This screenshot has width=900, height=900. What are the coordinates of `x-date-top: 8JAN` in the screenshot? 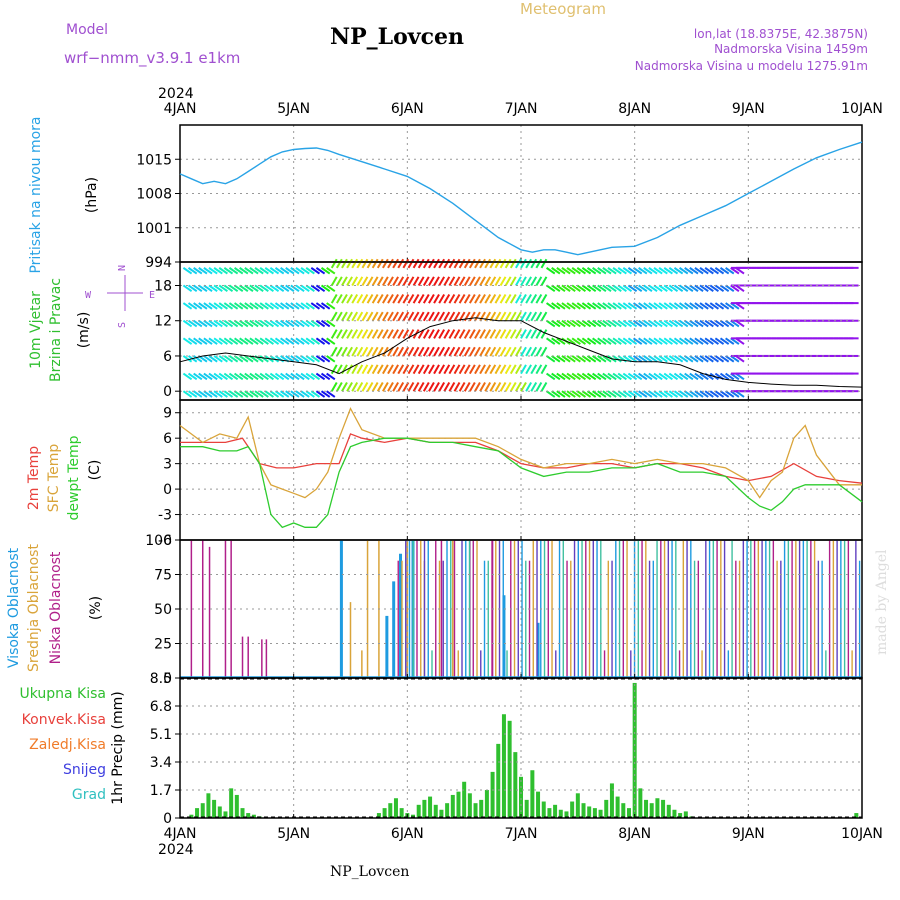 It's located at (634, 109).